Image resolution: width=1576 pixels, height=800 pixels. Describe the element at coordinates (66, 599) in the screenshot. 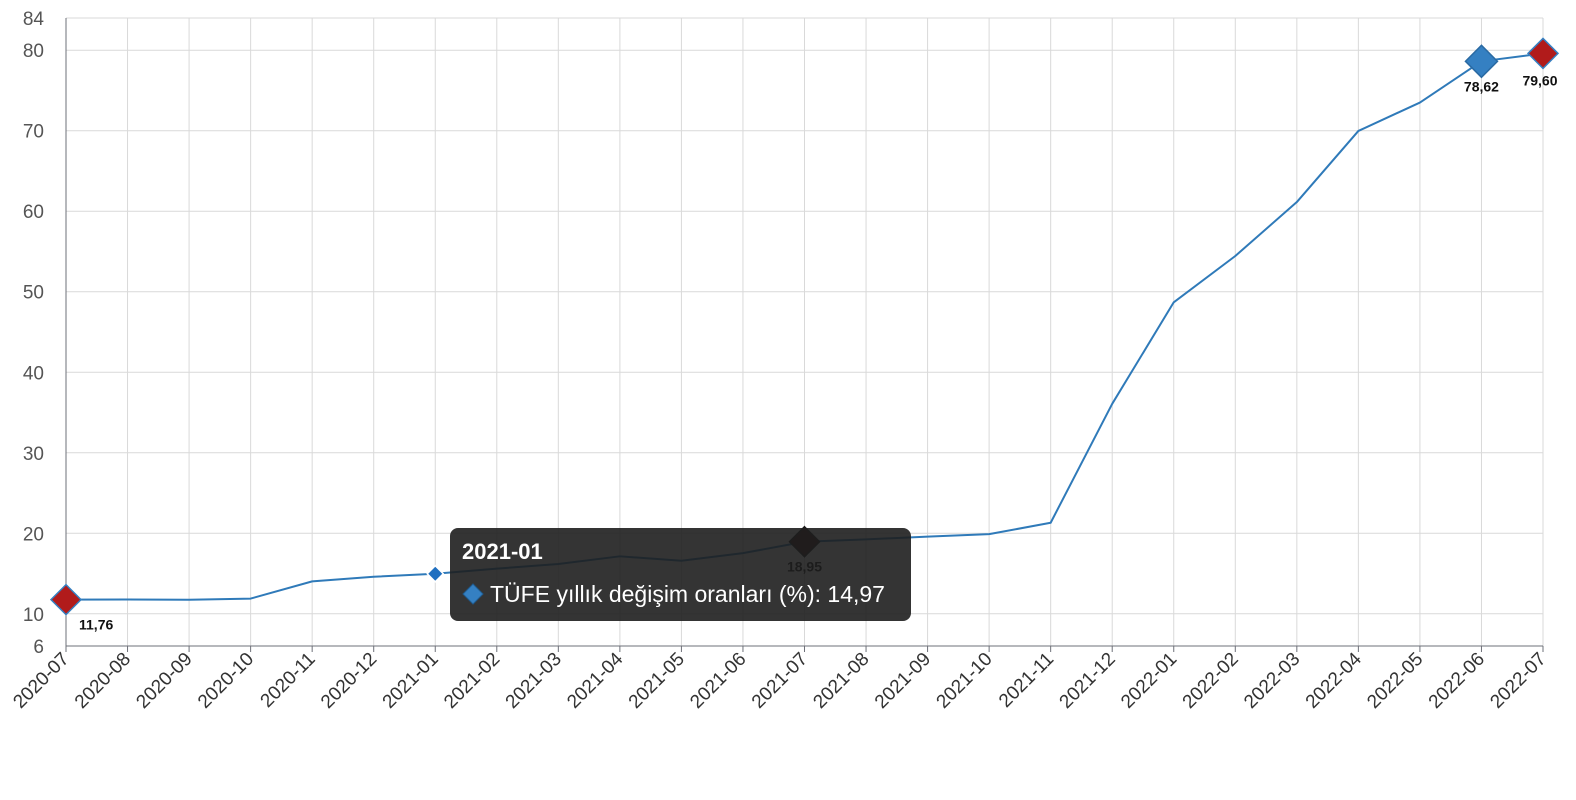

I see `min-value-marker` at that location.